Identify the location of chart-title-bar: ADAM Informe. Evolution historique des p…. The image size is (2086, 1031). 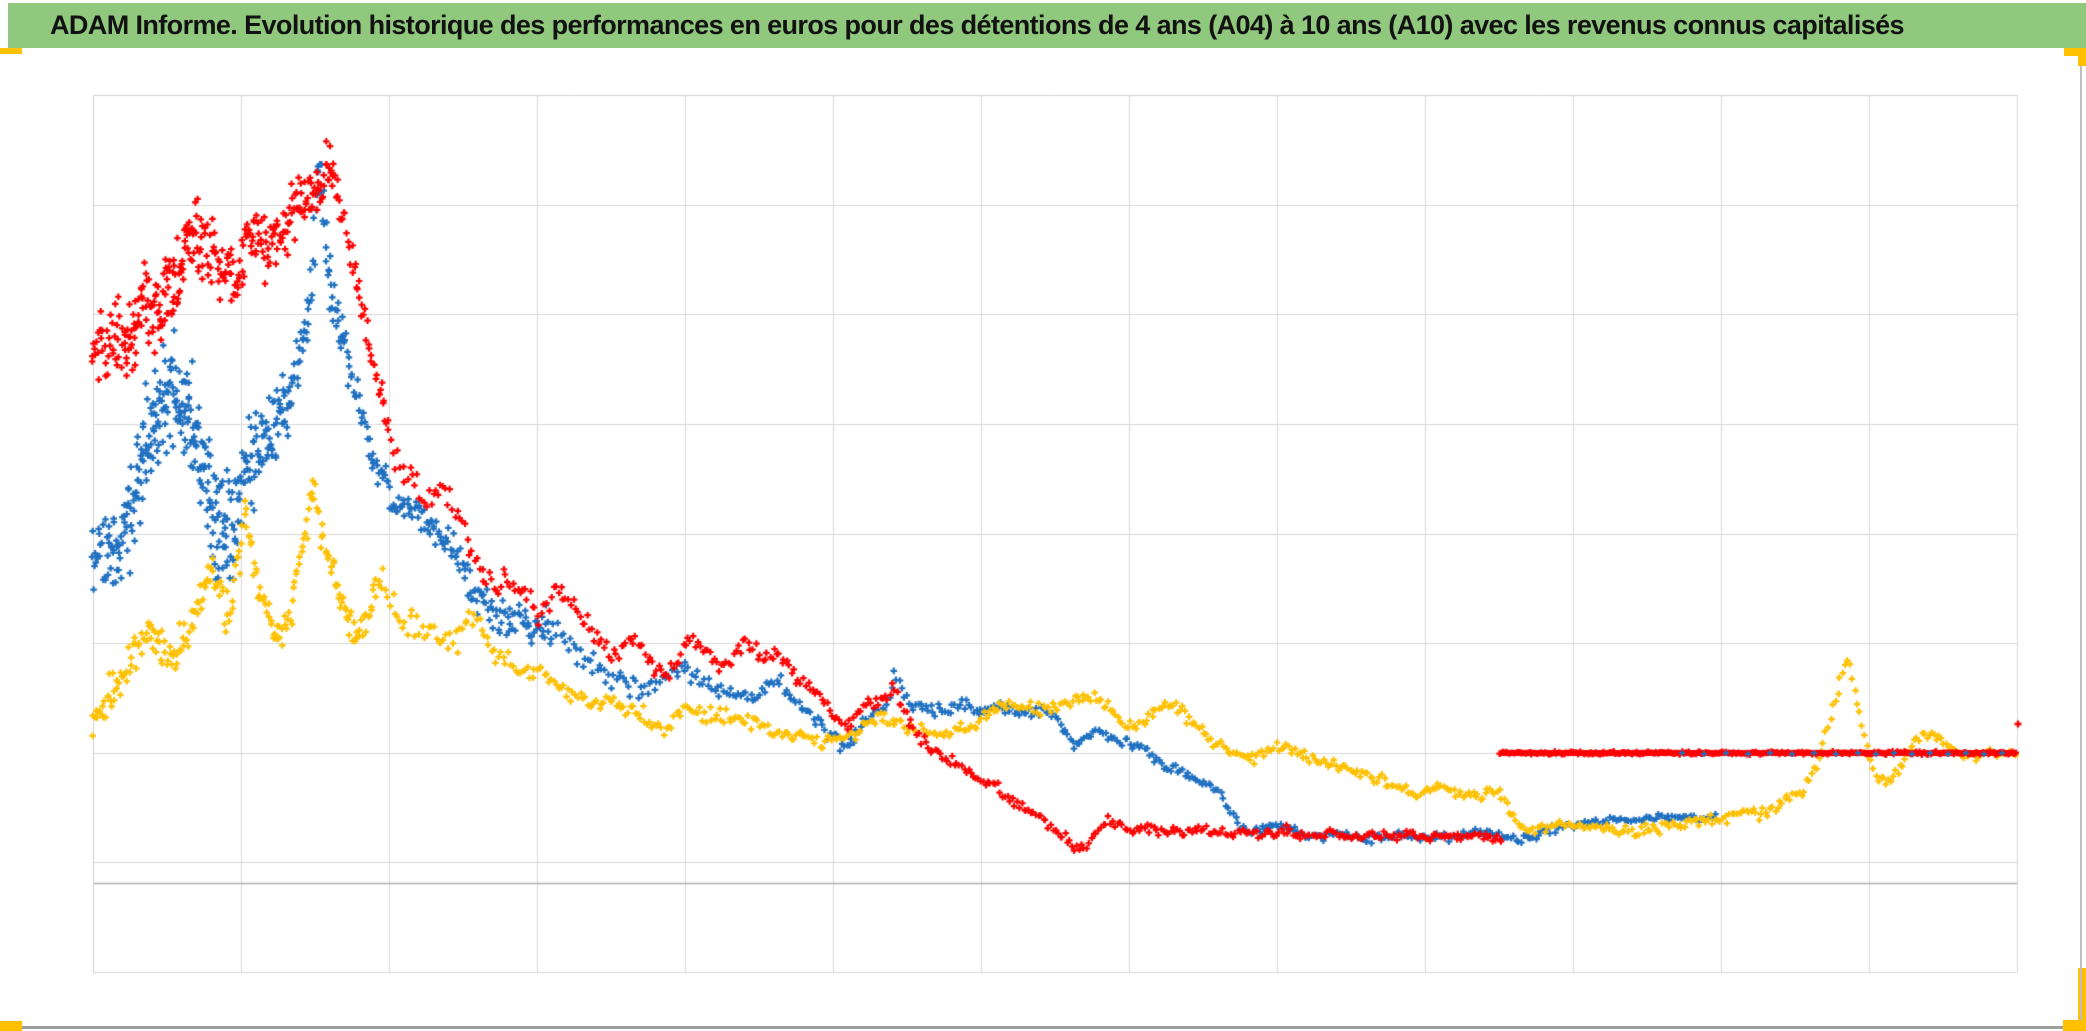
(1047, 25).